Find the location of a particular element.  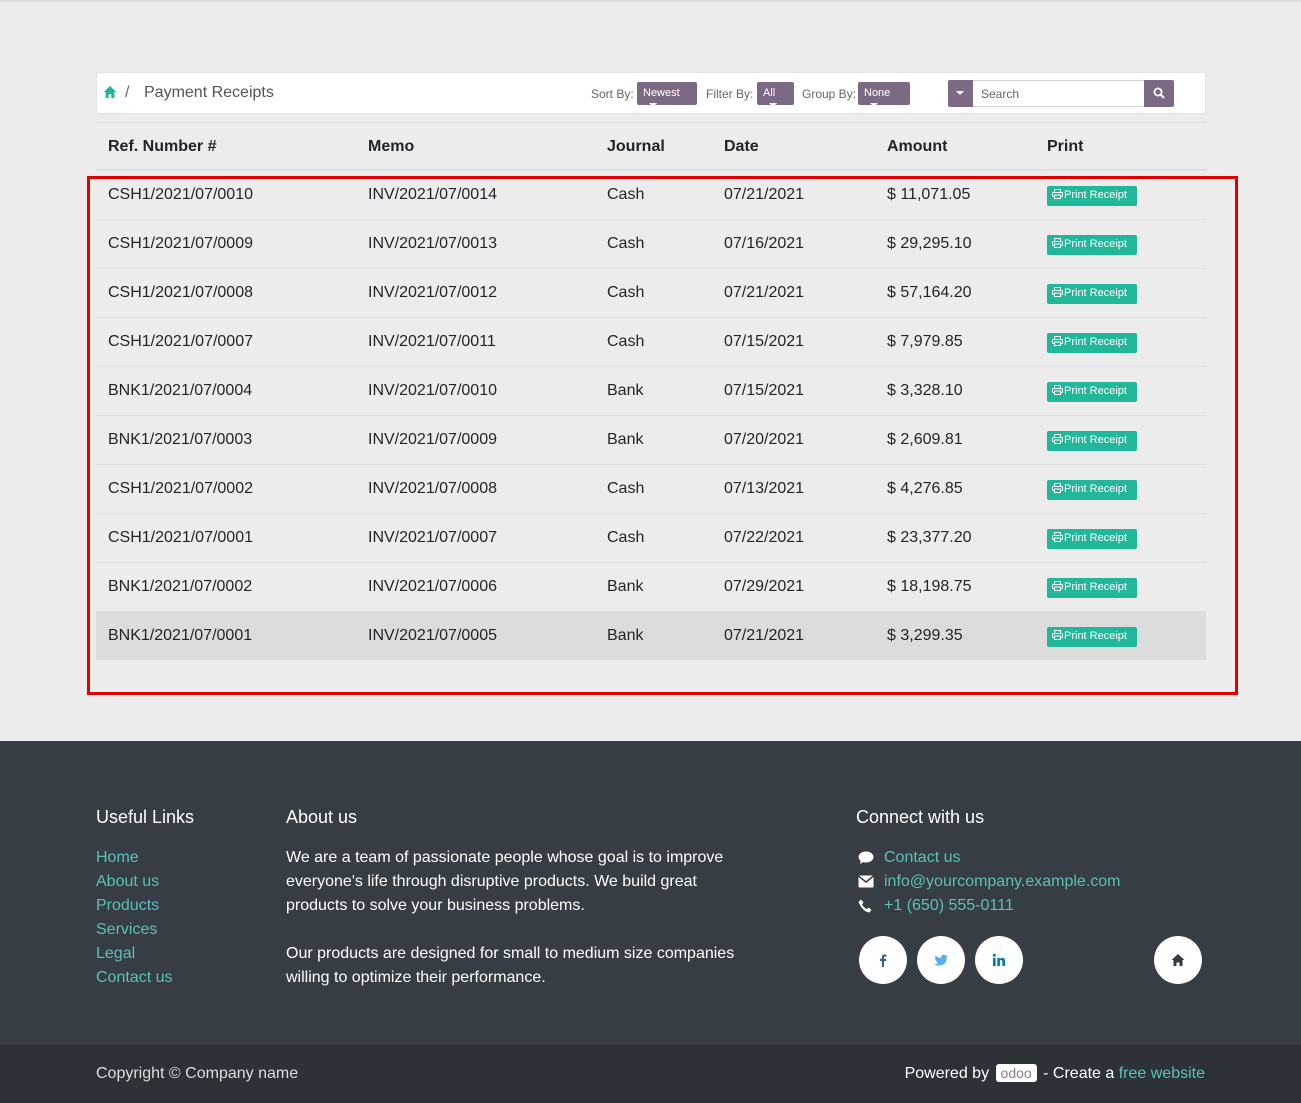

ref-number-cell: BNK1/2021/07/0002 is located at coordinates (180, 586).